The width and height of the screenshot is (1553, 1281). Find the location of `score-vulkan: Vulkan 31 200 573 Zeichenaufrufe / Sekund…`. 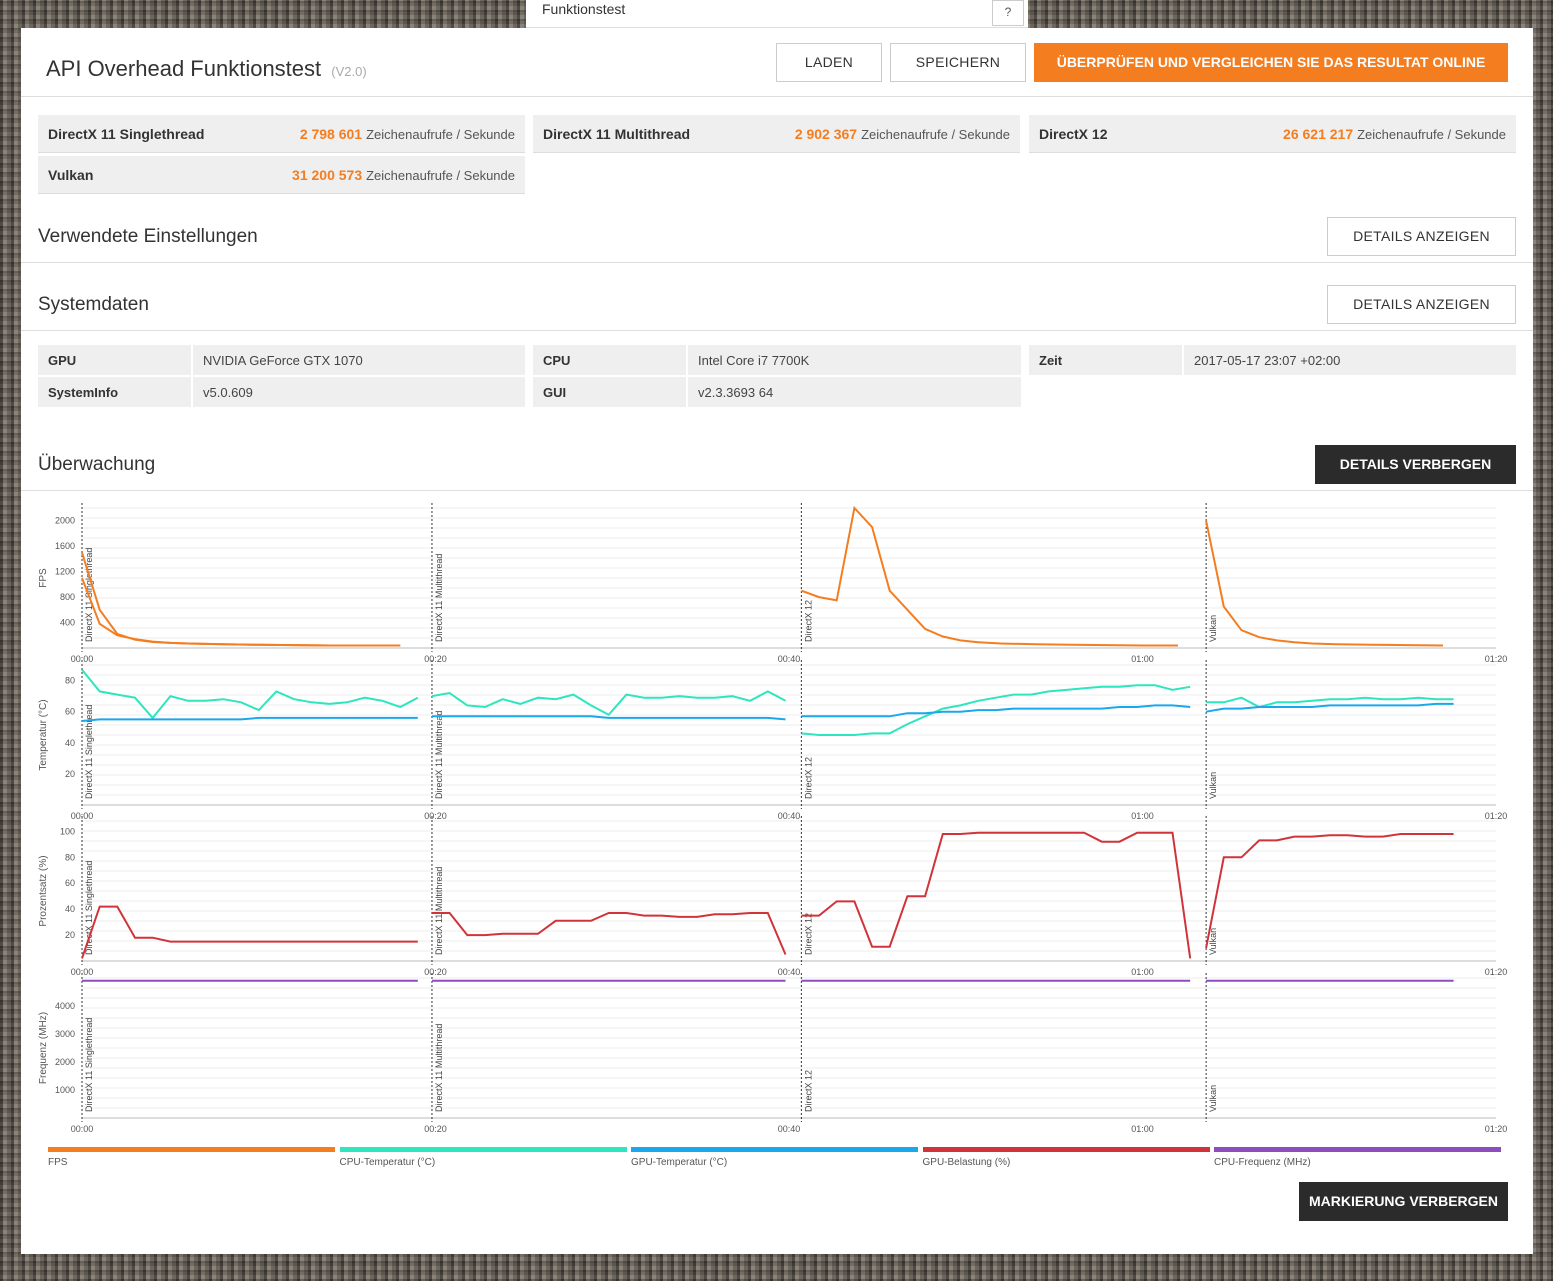

score-vulkan: Vulkan 31 200 573 Zeichenaufrufe / Sekund… is located at coordinates (281, 175).